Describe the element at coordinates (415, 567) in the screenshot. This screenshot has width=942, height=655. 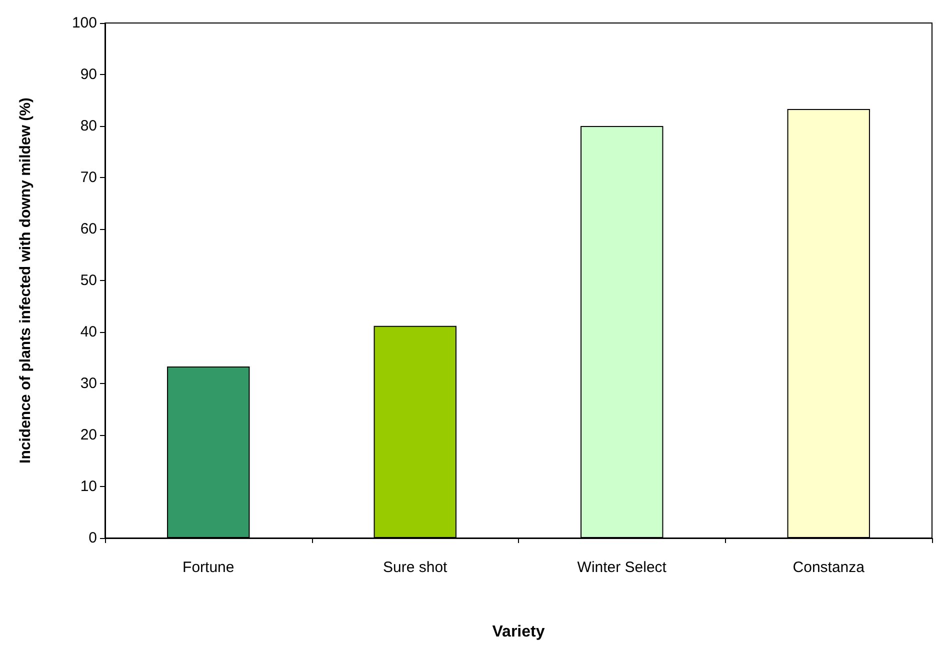
I see `x-tick-label: Sure shot` at that location.